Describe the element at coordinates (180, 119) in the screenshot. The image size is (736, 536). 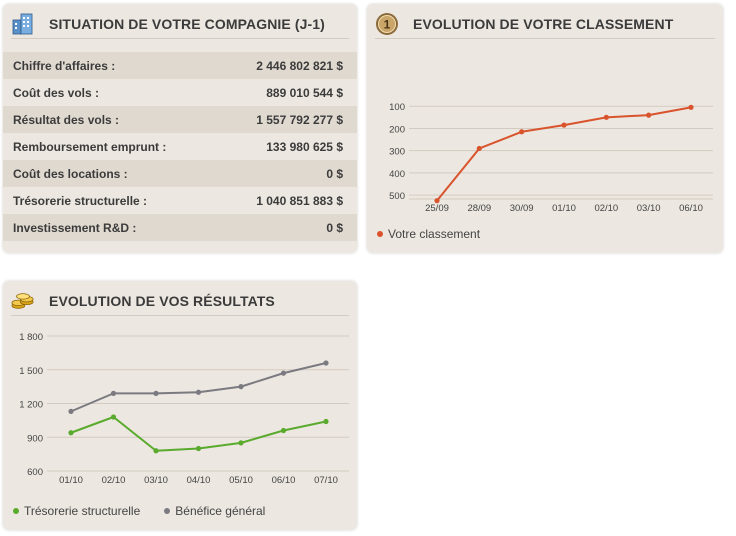
I see `table-row: Résultat des vols : 1 557 792 277 $` at that location.